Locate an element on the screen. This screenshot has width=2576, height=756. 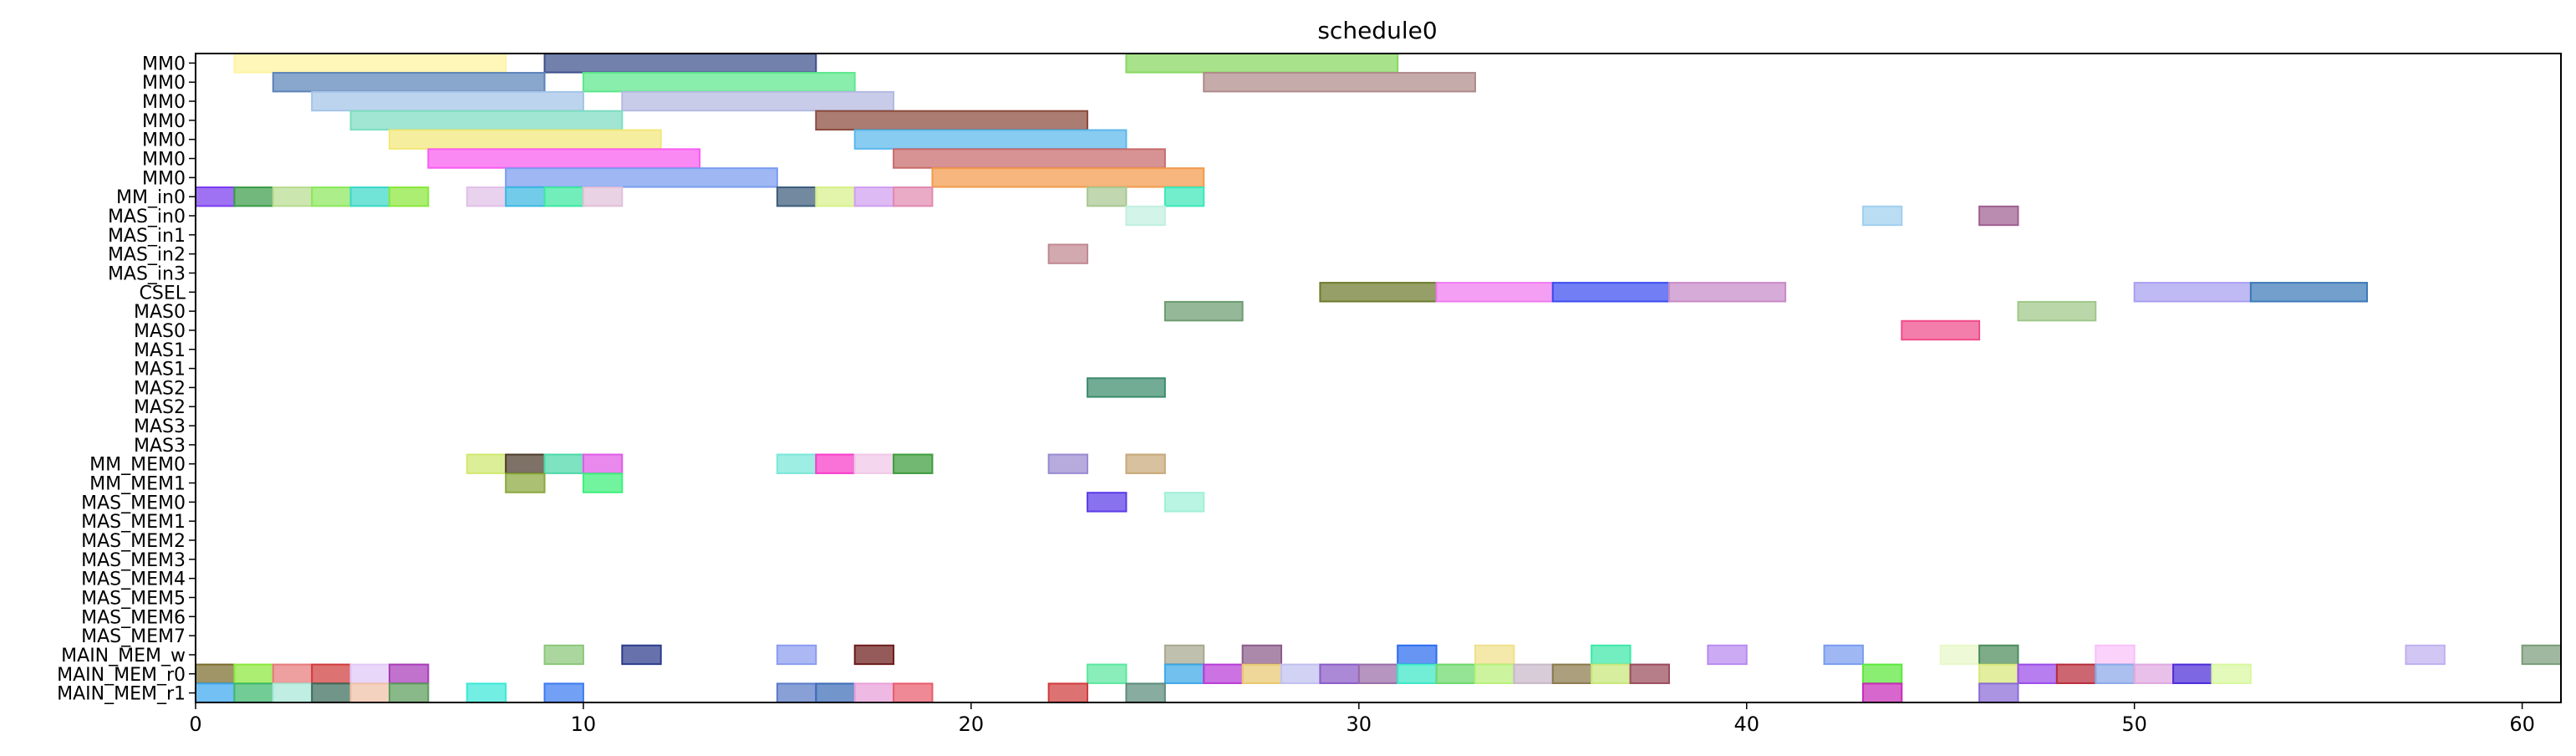
x-tick-label: 30 is located at coordinates (1359, 724).